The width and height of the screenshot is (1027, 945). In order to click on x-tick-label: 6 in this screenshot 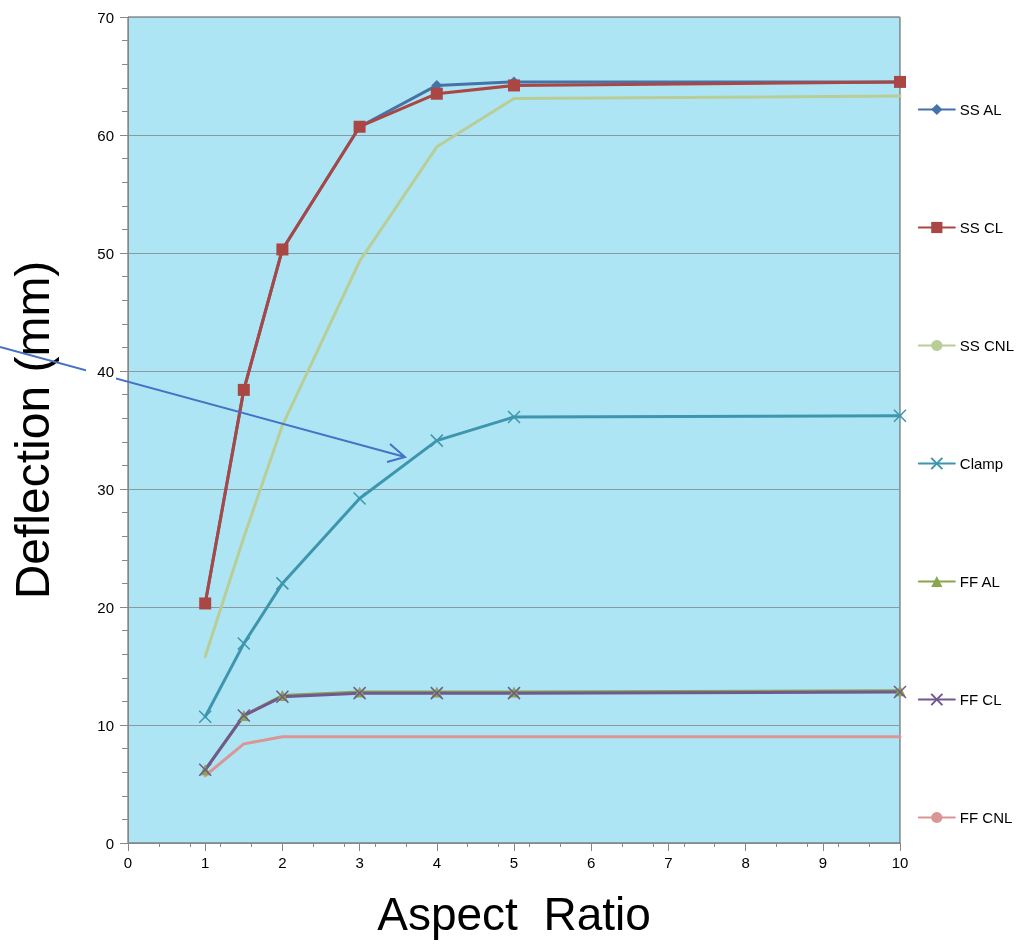, I will do `click(591, 862)`.